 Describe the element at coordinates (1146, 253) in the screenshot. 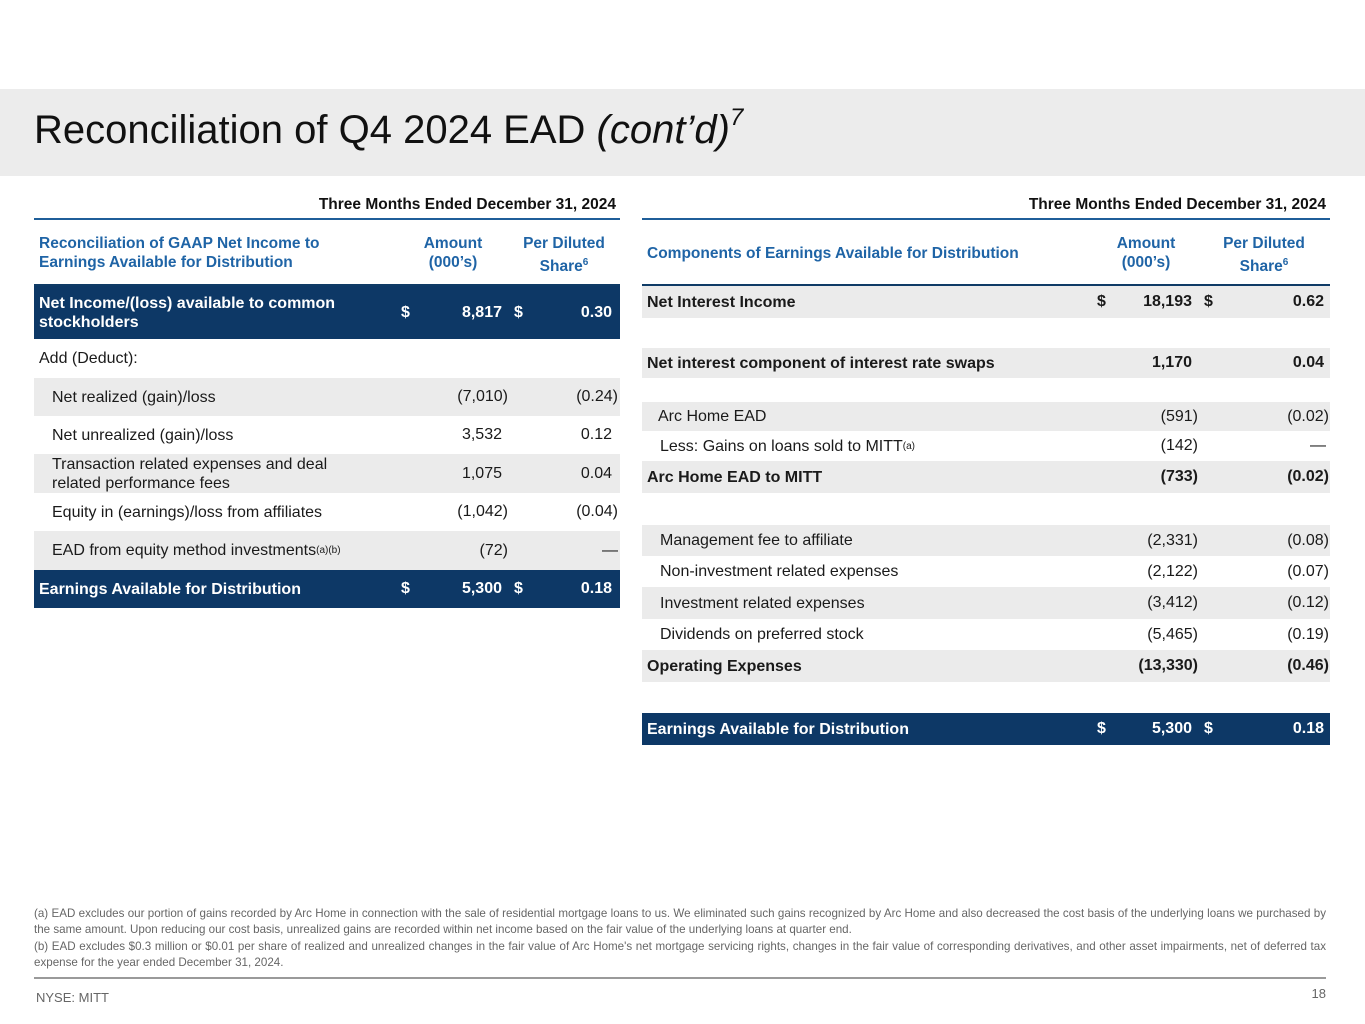

I see `right-header-amount: Amount (000’s)` at that location.